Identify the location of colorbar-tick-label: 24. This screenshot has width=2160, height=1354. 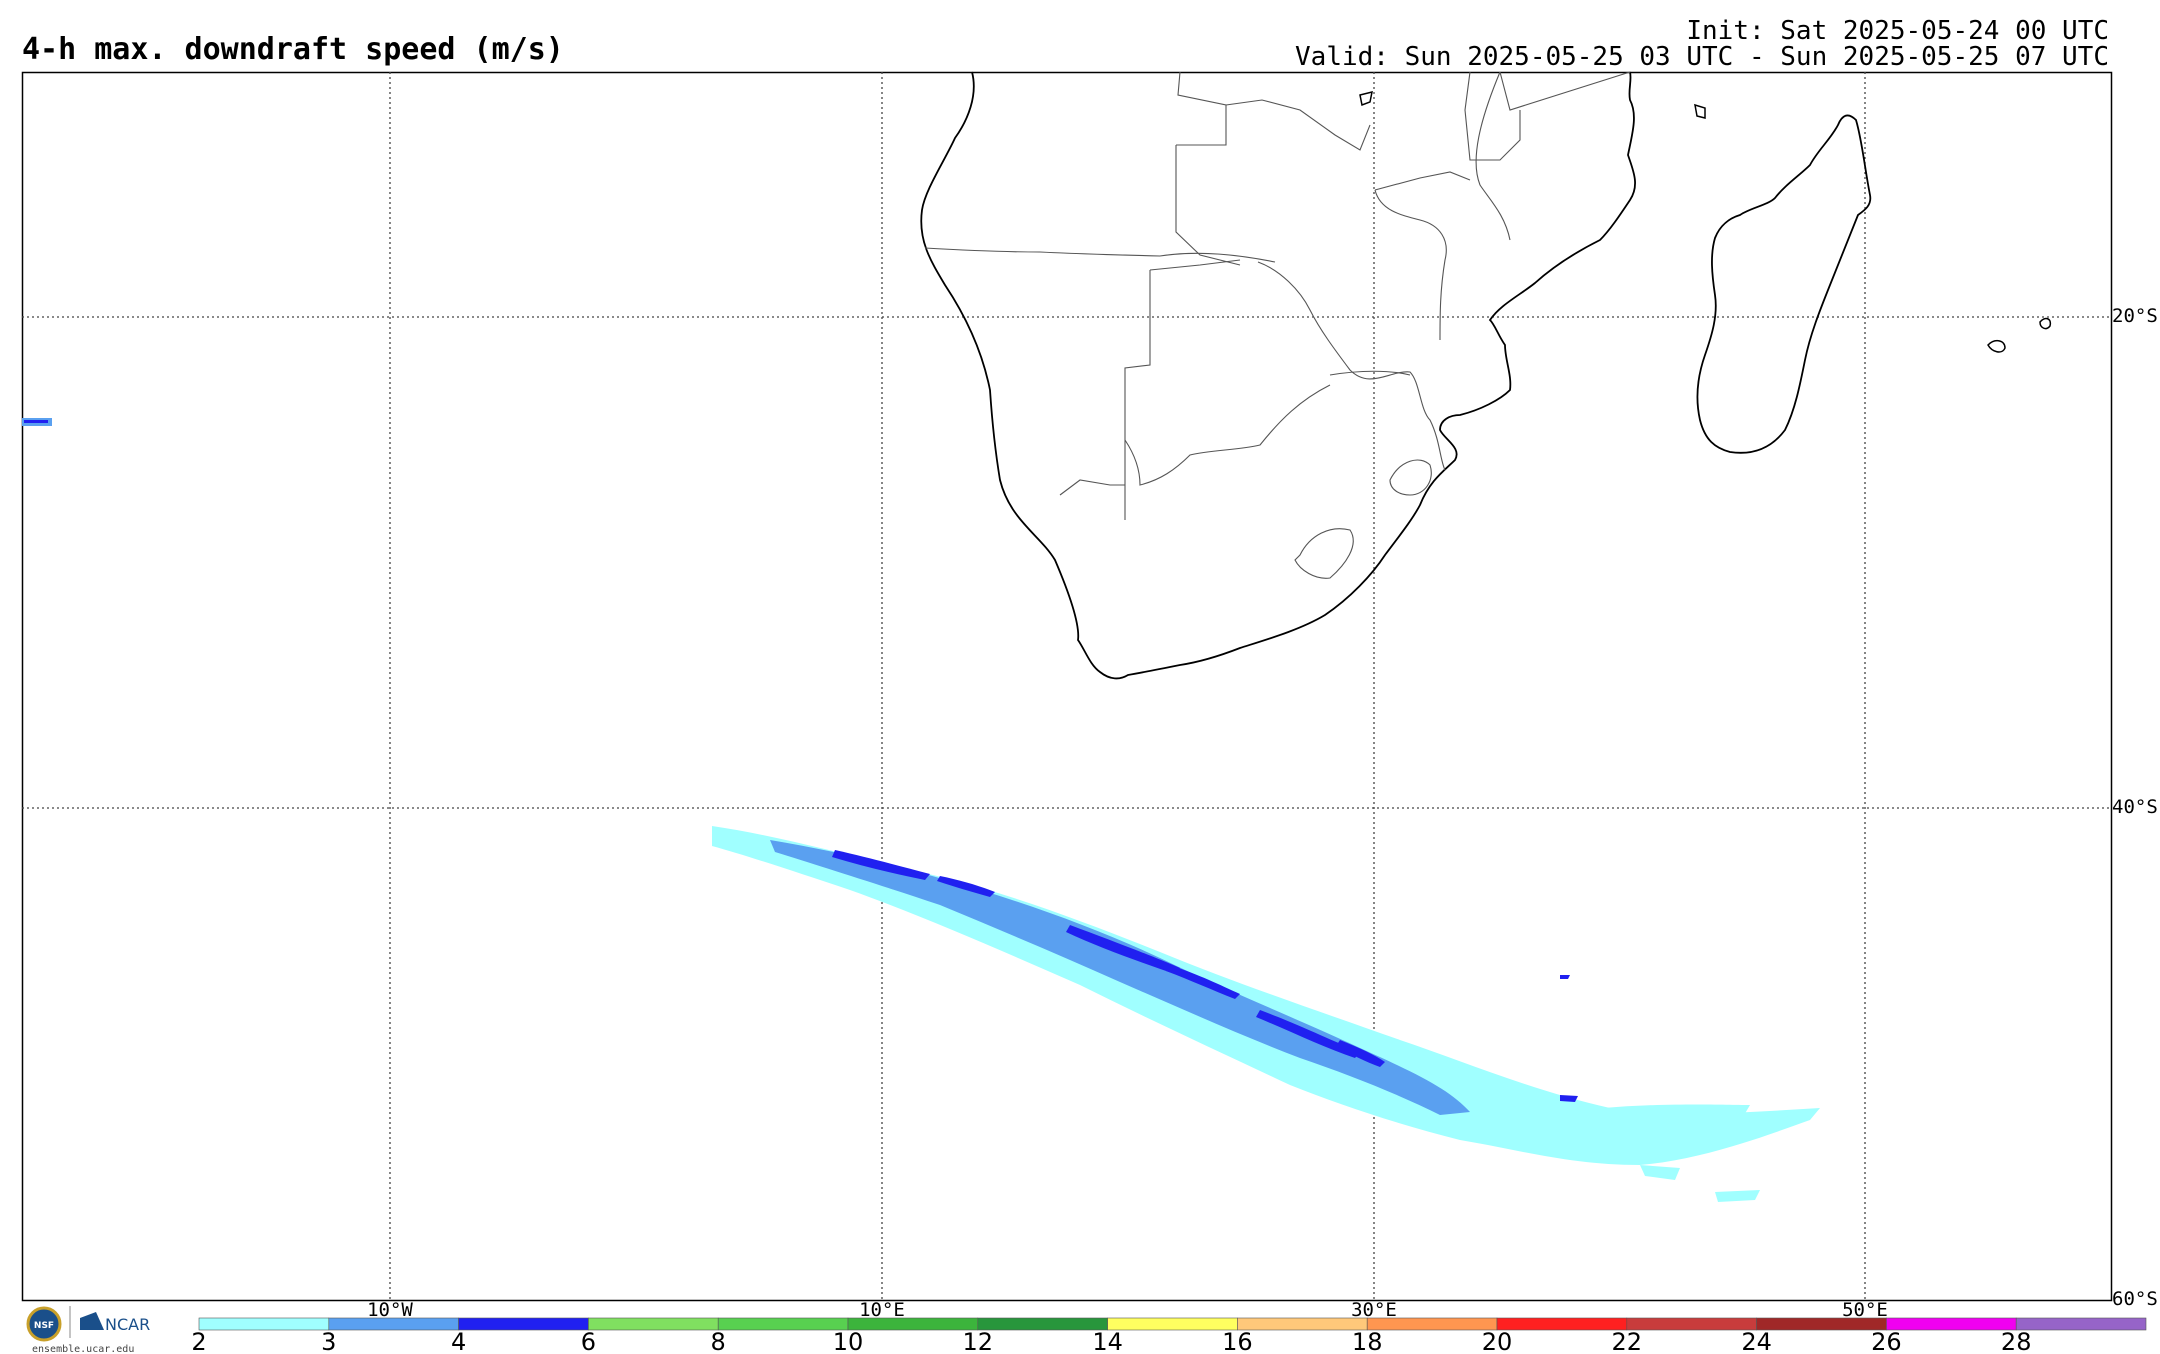
(1756, 1341).